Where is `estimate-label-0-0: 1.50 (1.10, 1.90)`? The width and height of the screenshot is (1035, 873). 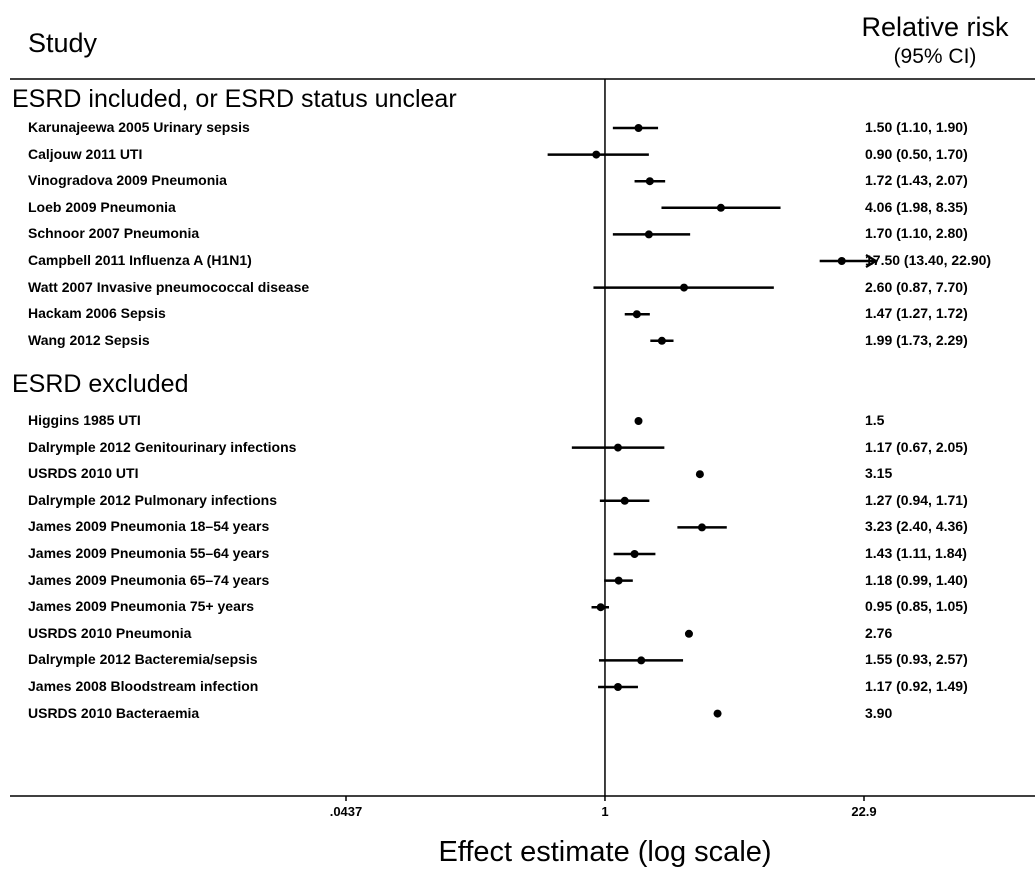 estimate-label-0-0: 1.50 (1.10, 1.90) is located at coordinates (916, 127).